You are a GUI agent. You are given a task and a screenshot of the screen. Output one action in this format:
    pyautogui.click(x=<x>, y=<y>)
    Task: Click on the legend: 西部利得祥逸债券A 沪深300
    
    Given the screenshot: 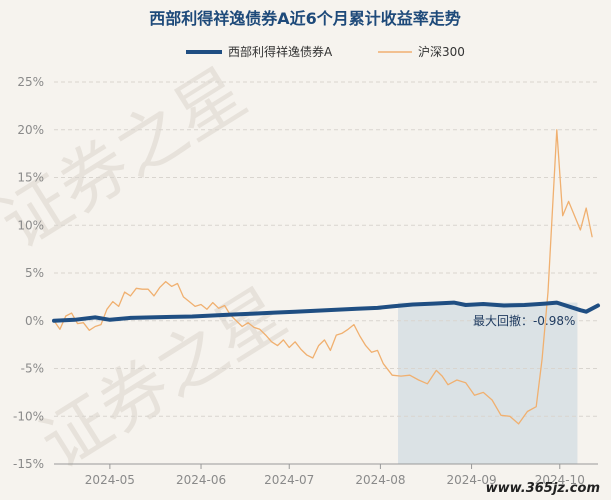 What is the action you would take?
    pyautogui.click(x=325, y=51)
    